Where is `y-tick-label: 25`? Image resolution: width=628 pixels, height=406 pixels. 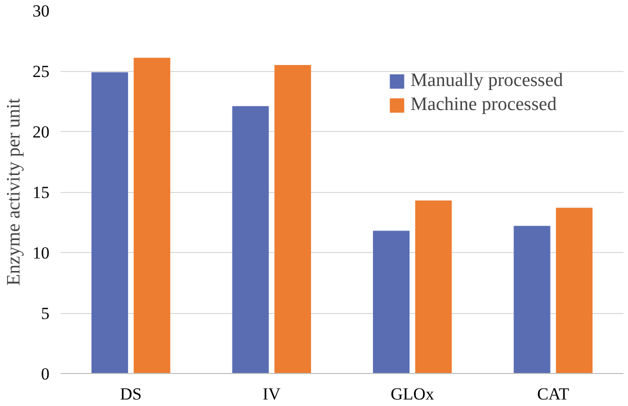 y-tick-label: 25 is located at coordinates (41, 71).